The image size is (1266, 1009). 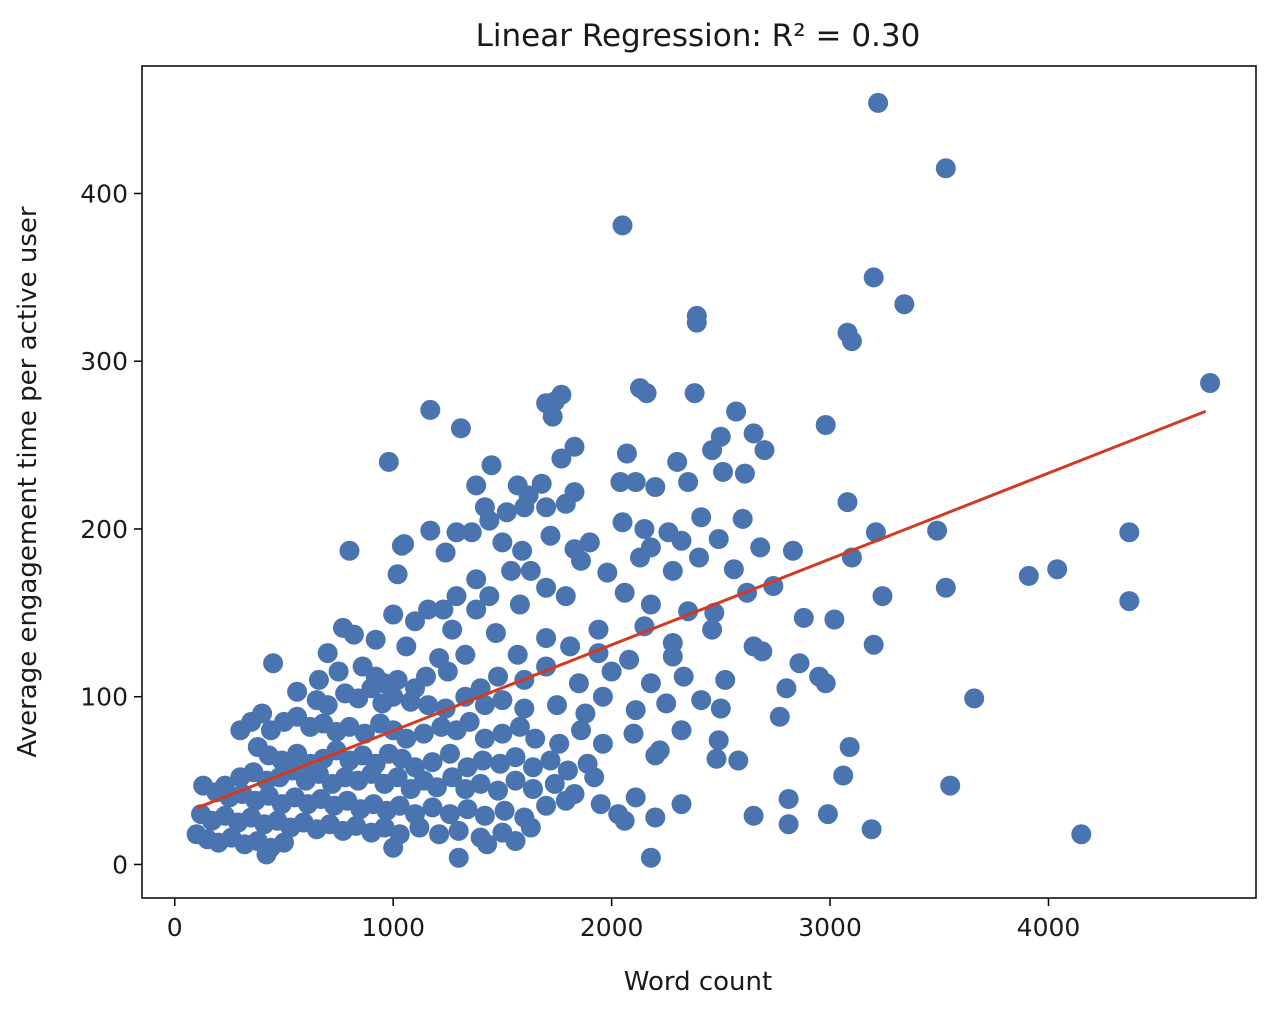 What do you see at coordinates (830, 927) in the screenshot?
I see `x-tick-label: 3000` at bounding box center [830, 927].